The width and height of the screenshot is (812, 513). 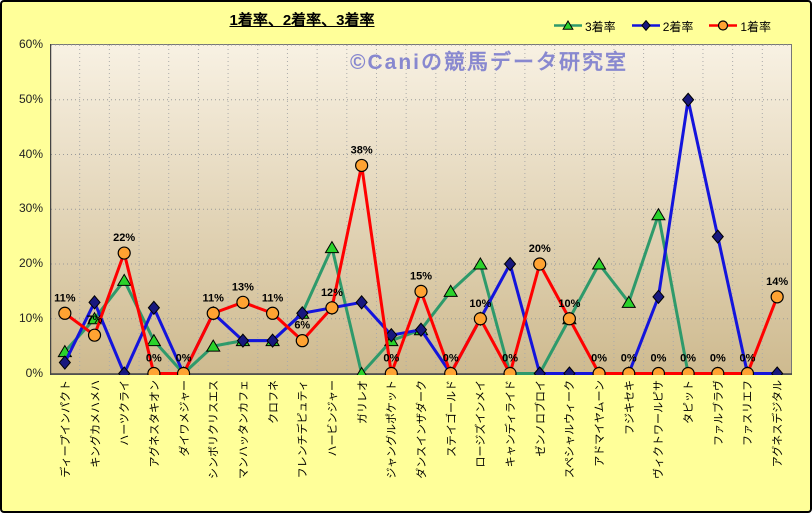 What do you see at coordinates (422, 429) in the screenshot?
I see `x-axis-label: ダンスインザダーク` at bounding box center [422, 429].